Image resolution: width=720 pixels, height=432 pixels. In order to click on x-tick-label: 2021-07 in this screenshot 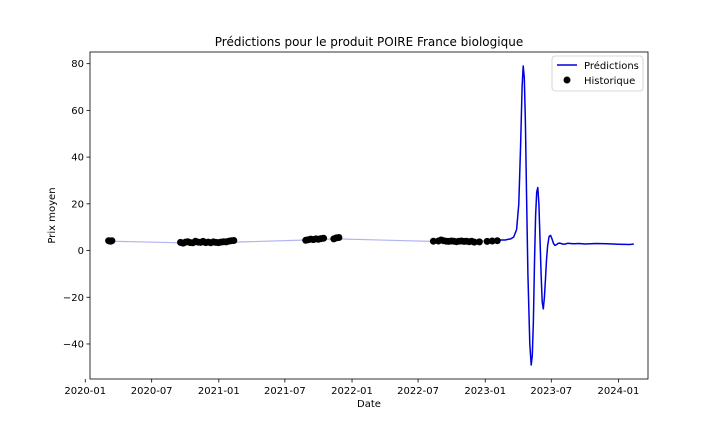, I will do `click(285, 391)`.